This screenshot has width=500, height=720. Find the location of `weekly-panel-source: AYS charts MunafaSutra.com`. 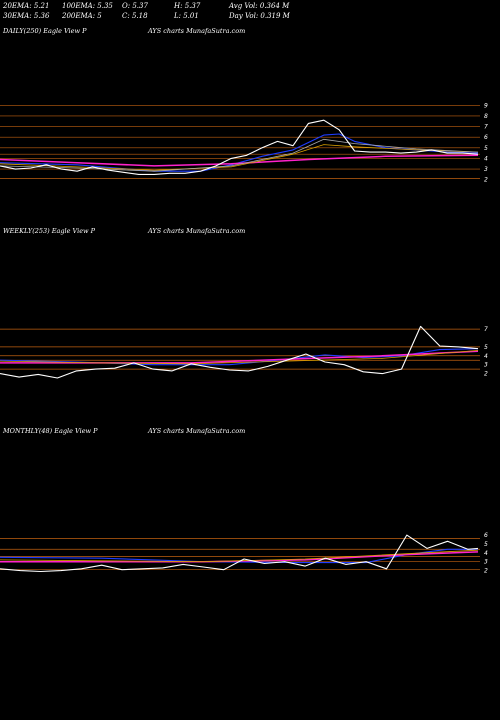

weekly-panel-source: AYS charts MunafaSutra.com is located at coordinates (197, 231).